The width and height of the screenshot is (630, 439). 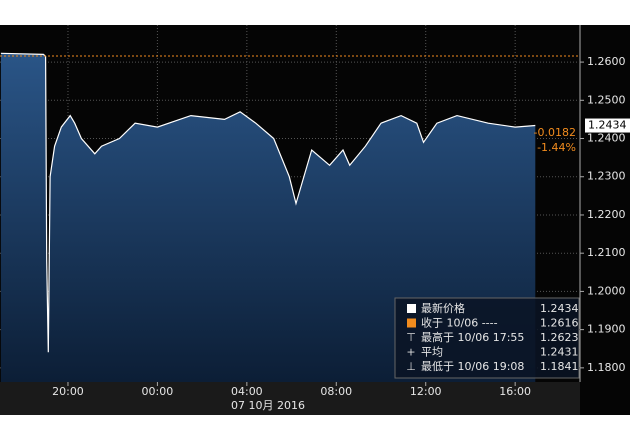 What do you see at coordinates (606, 61) in the screenshot?
I see `y-tick-label: 1.2600` at bounding box center [606, 61].